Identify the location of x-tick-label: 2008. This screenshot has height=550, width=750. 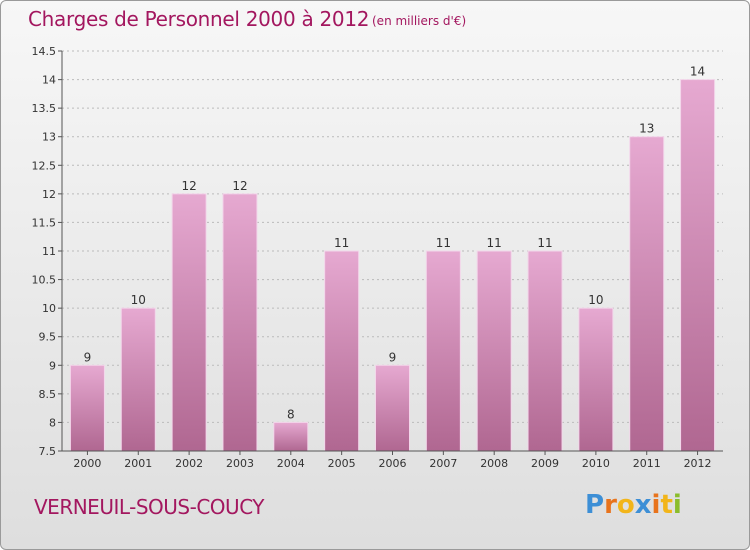
(494, 463).